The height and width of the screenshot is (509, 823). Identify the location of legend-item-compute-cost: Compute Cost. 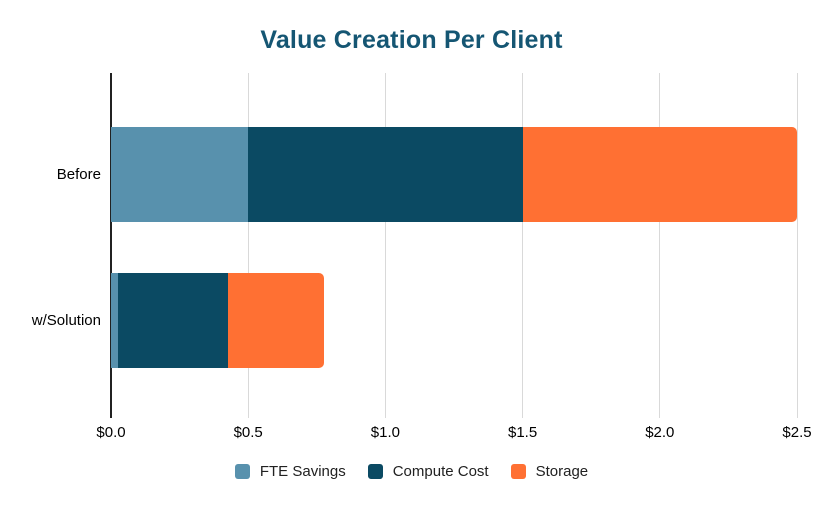
(428, 471).